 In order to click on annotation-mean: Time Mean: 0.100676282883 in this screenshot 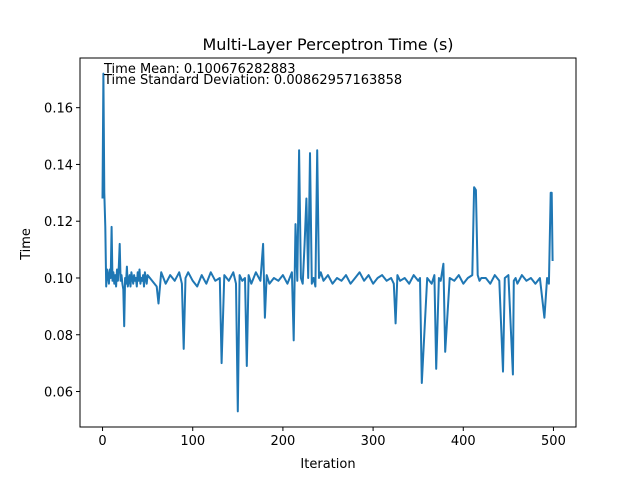, I will do `click(199, 69)`.